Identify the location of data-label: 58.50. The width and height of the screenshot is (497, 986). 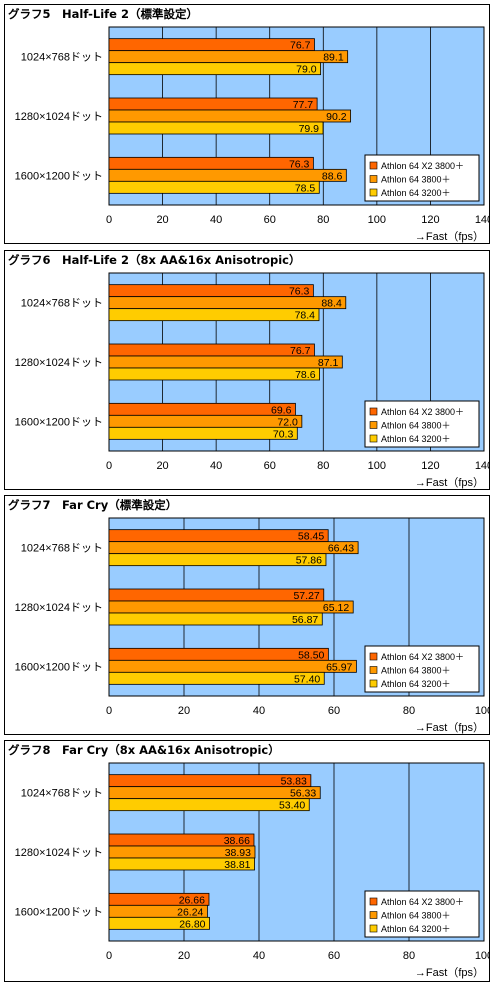
(311, 655).